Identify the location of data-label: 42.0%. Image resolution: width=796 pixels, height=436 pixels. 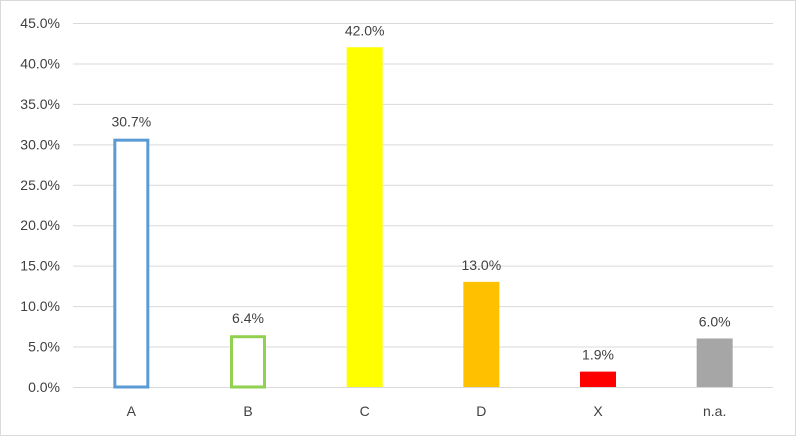
(365, 30).